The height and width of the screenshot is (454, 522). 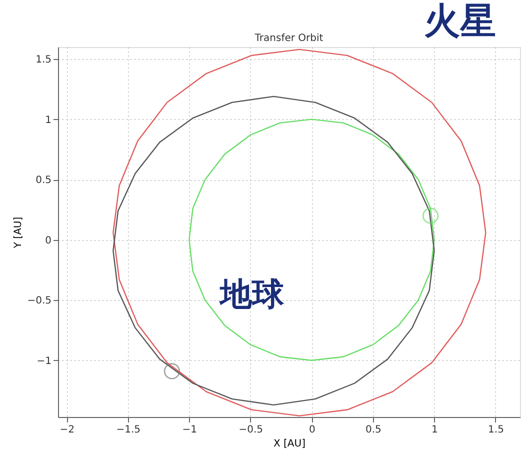 I want to click on x-tick-label: 0, so click(x=312, y=430).